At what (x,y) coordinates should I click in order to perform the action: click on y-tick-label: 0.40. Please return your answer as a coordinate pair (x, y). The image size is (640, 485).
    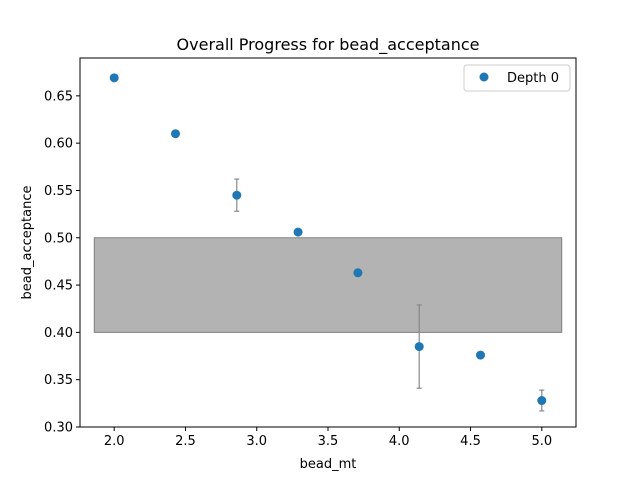
    Looking at the image, I should click on (58, 333).